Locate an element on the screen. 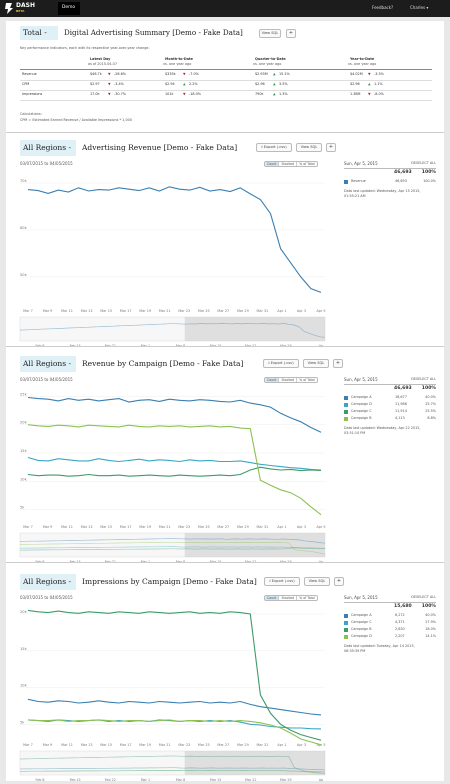 The height and width of the screenshot is (784, 450). cell-value: 17.0k is located at coordinates (95, 94).